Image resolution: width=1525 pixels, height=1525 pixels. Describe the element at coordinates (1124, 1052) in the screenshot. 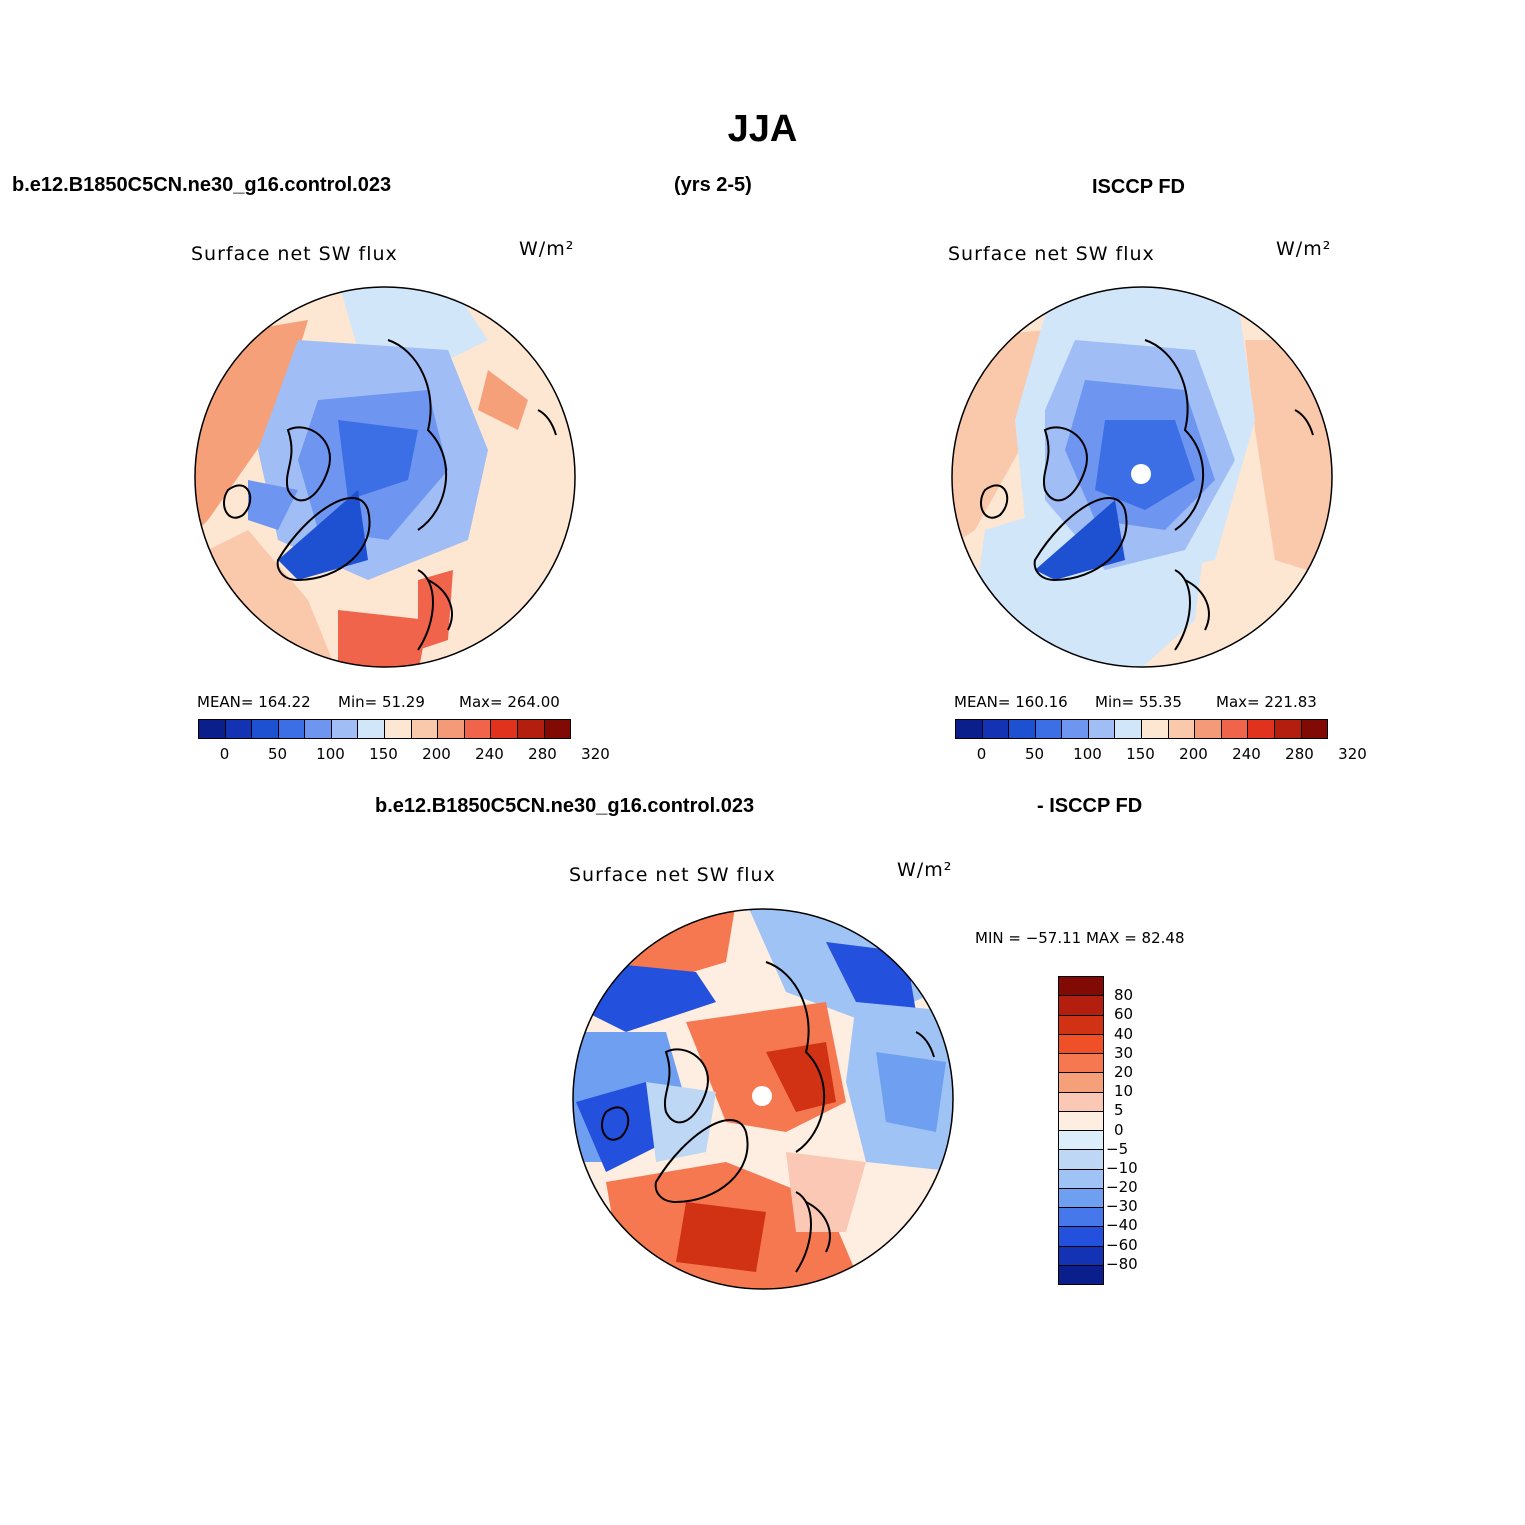

I see `colorbar-tick-label: 30` at that location.